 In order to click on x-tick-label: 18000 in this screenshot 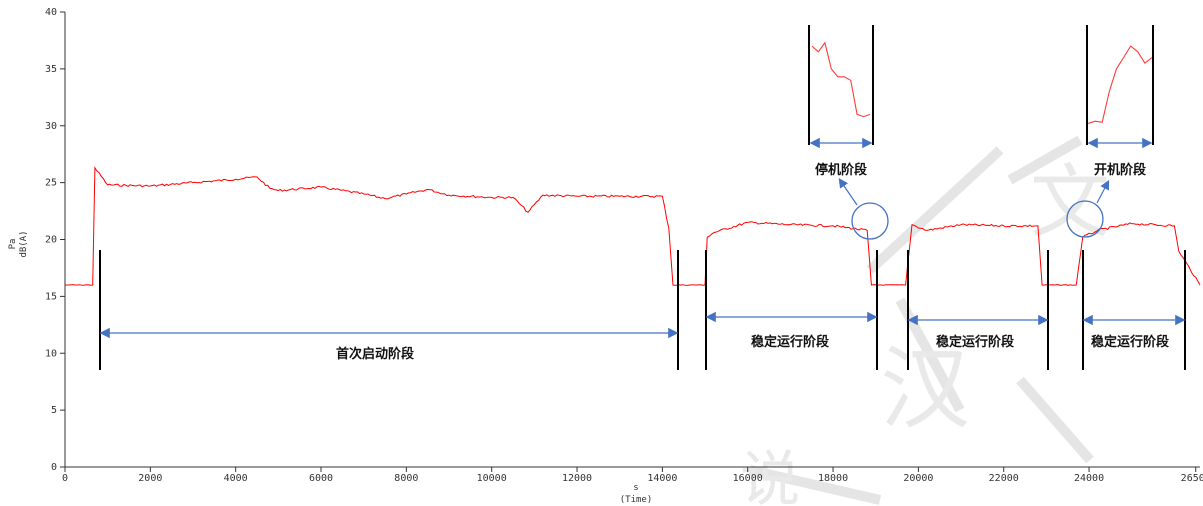, I will do `click(833, 478)`.